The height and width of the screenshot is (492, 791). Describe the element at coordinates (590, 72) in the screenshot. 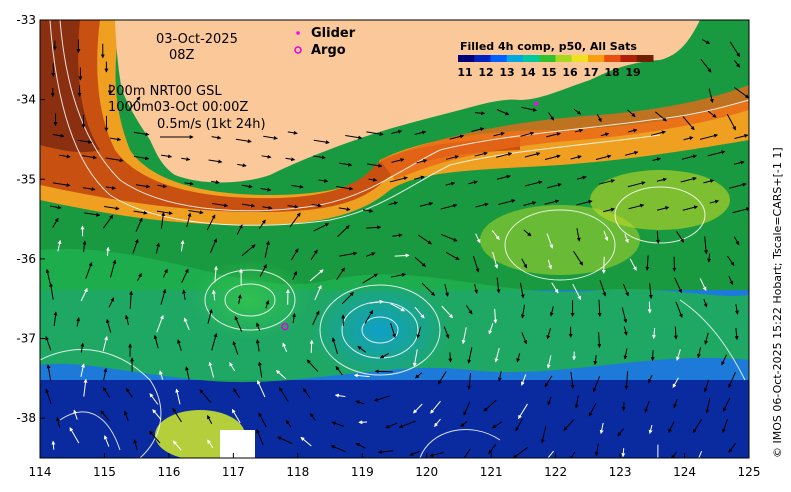

I see `colorbar-tick-label: 17` at that location.